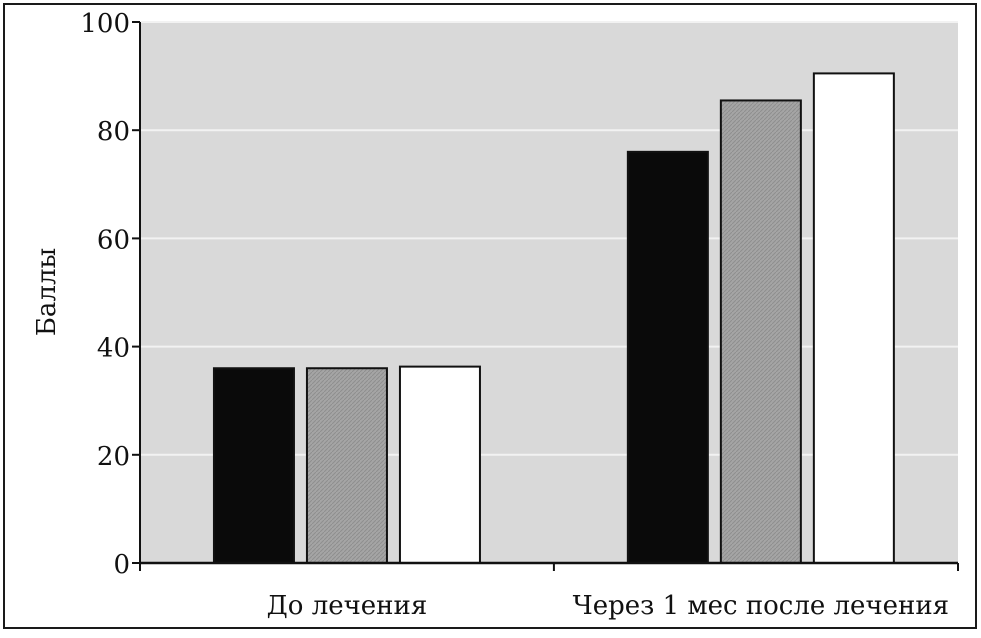 Image resolution: width=981 pixels, height=638 pixels. What do you see at coordinates (760, 331) in the screenshot?
I see `bar-series2-after` at bounding box center [760, 331].